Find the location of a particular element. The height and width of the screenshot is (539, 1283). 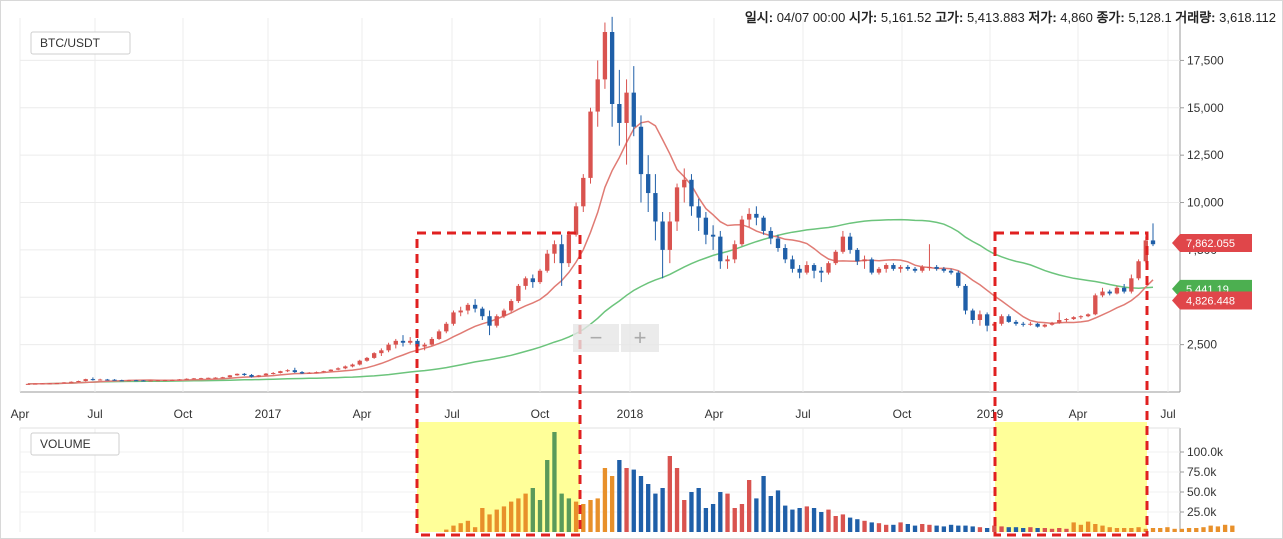

price-panel-label-box is located at coordinates (80, 43).